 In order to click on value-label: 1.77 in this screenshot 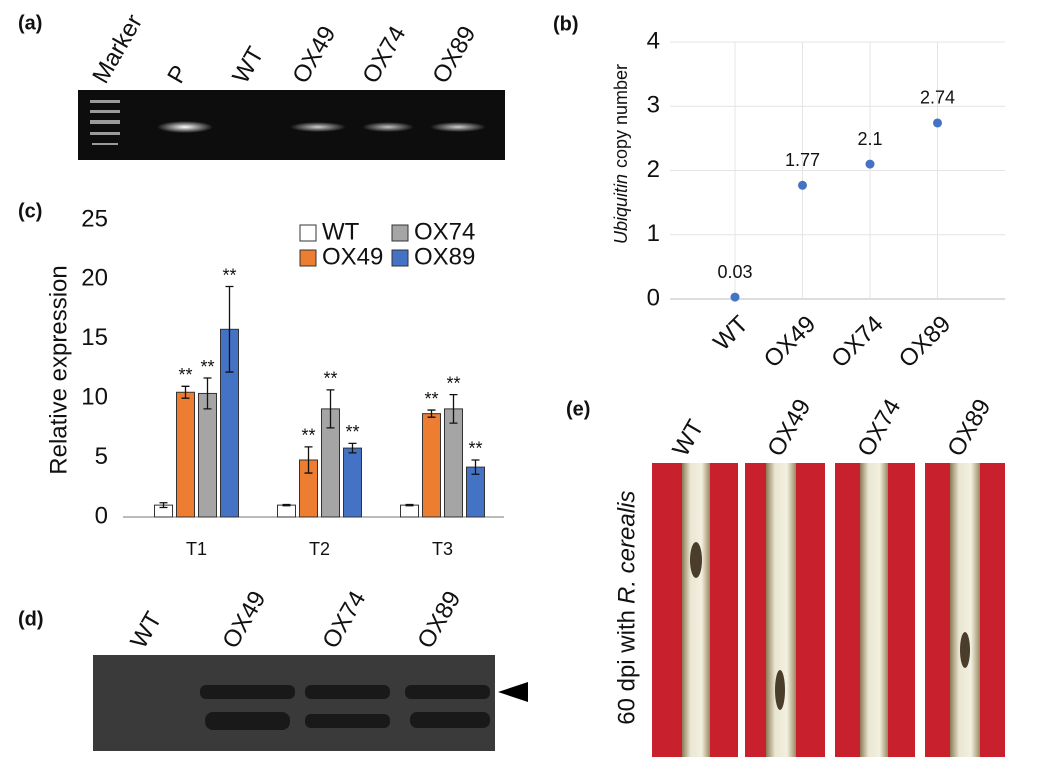, I will do `click(802, 160)`.